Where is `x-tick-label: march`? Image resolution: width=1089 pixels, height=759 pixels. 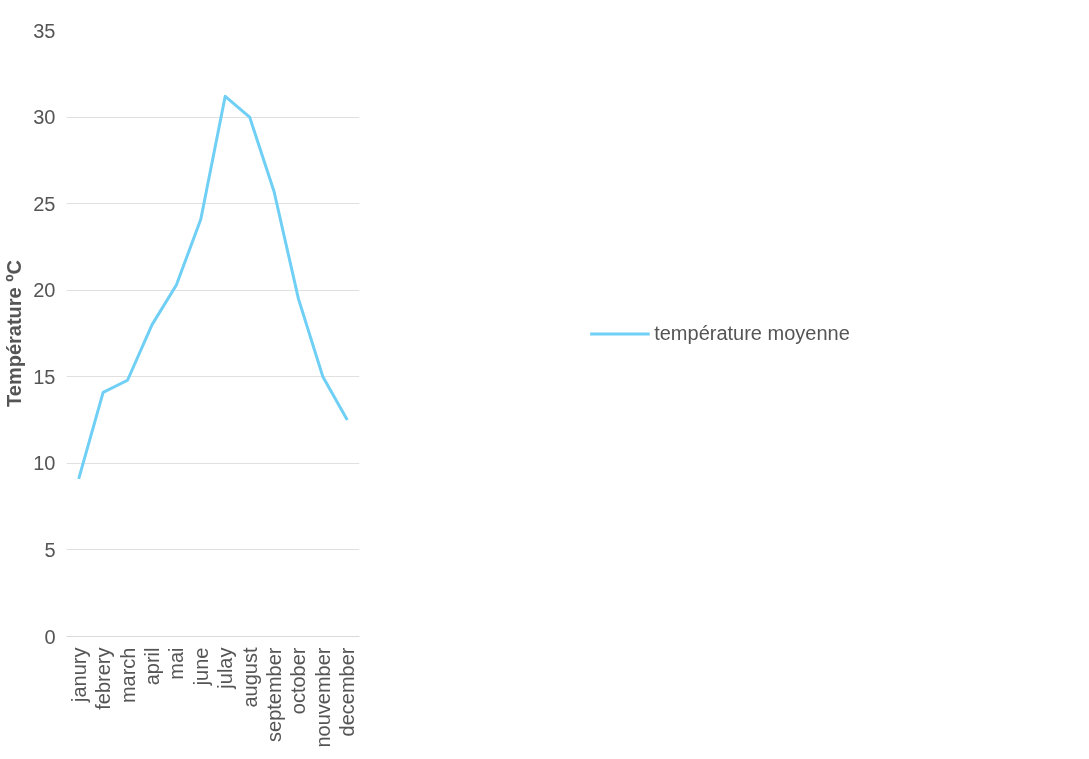 x-tick-label: march is located at coordinates (127, 675).